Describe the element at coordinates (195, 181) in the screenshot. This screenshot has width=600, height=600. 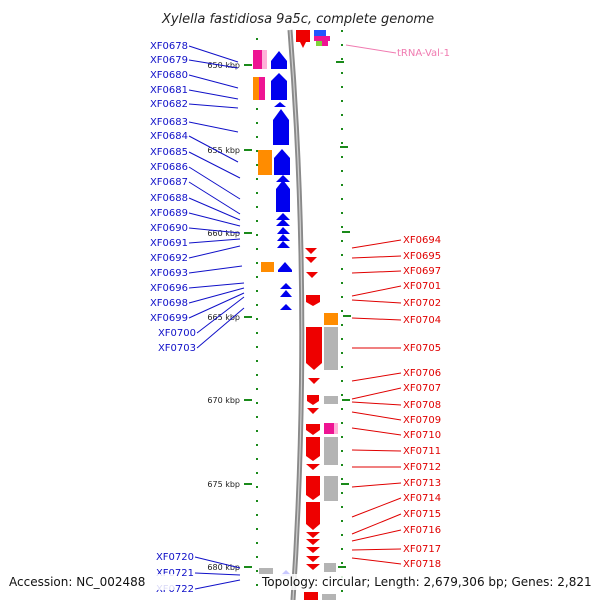
I see `gene-label: XF0686` at that location.